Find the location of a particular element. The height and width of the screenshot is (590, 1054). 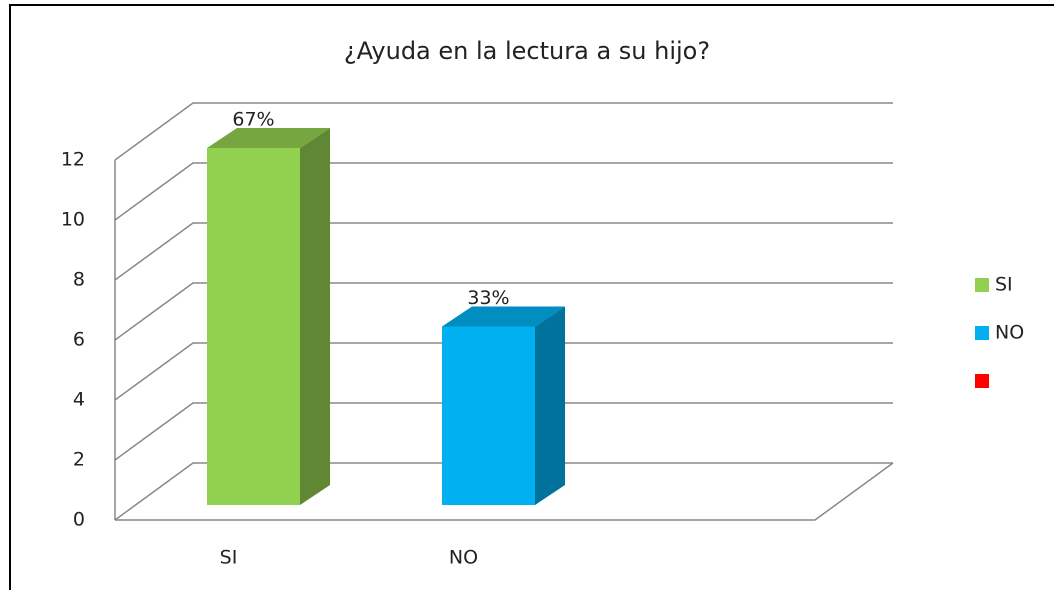

chart-title: ¿Ayuda en la lectura a su hijo? is located at coordinates (527, 51).